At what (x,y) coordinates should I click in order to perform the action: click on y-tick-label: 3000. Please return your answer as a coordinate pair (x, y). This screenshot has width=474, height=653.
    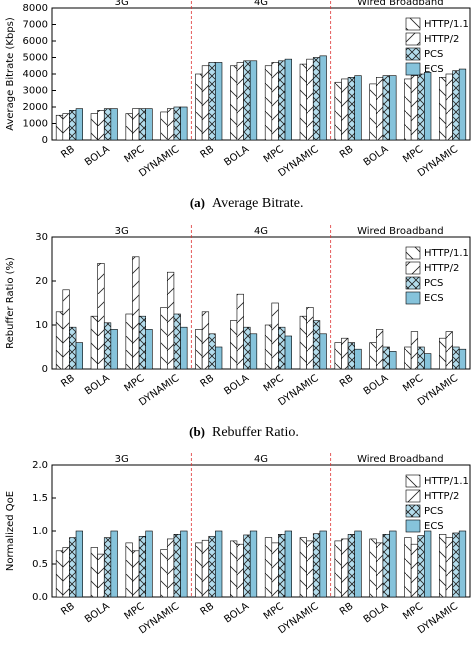
    Looking at the image, I should click on (35, 91).